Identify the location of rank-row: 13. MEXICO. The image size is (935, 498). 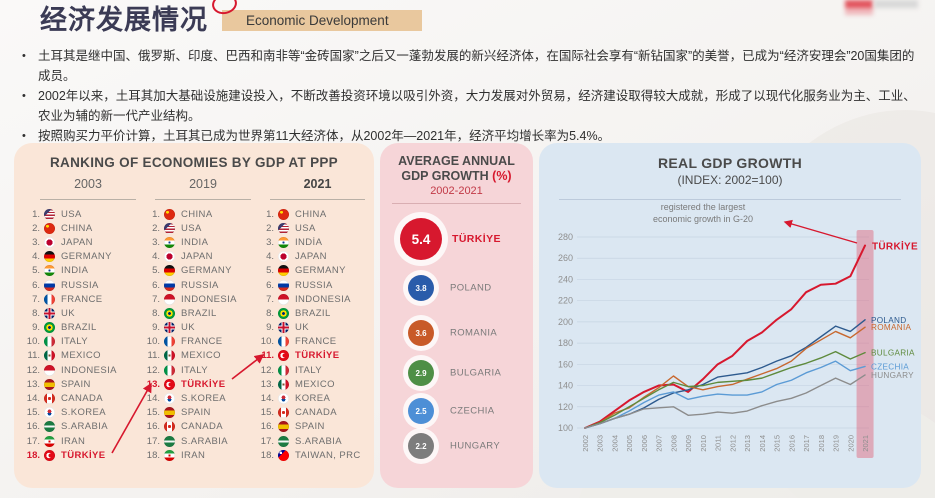
(313, 384).